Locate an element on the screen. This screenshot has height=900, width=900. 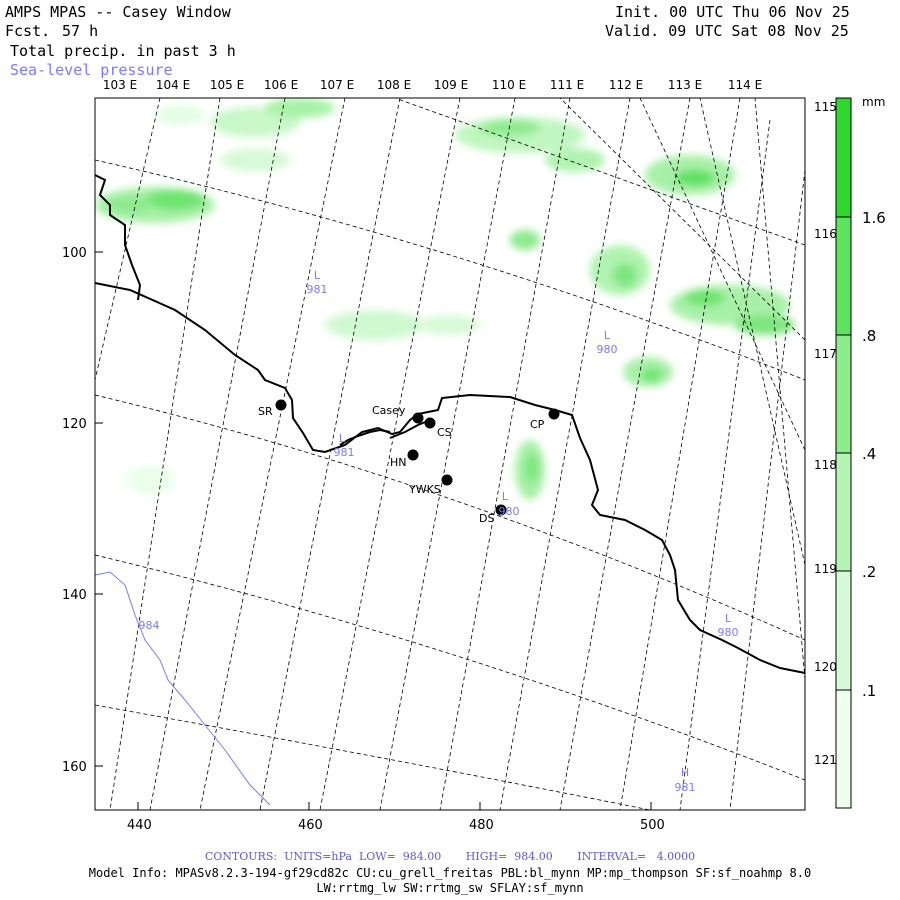
station-label-CP: CP is located at coordinates (537, 424).